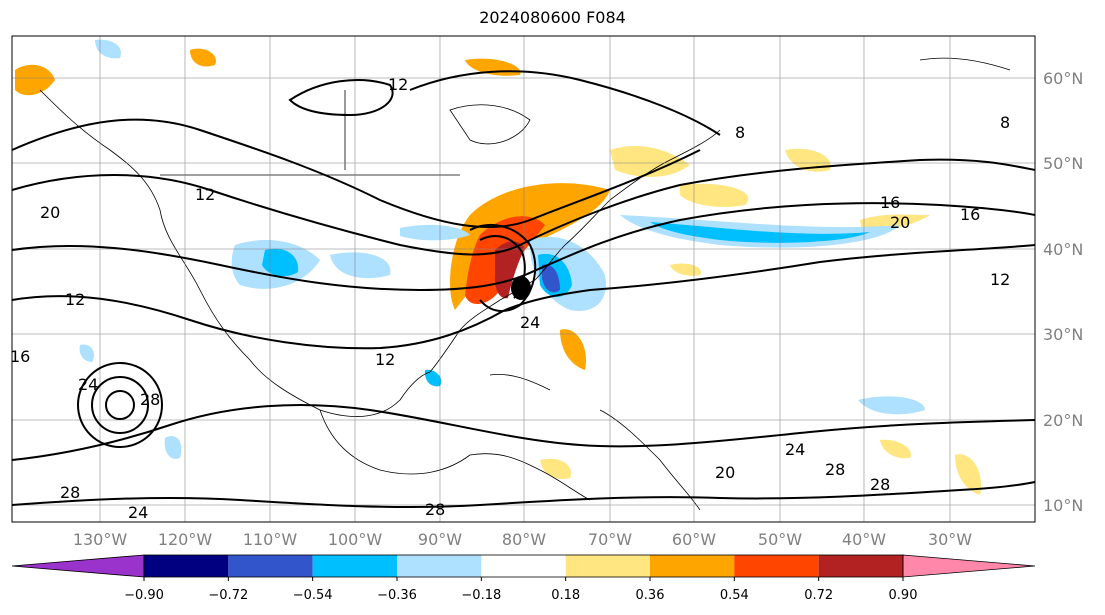  I want to click on colorbar-arrow-low, so click(78, 566).